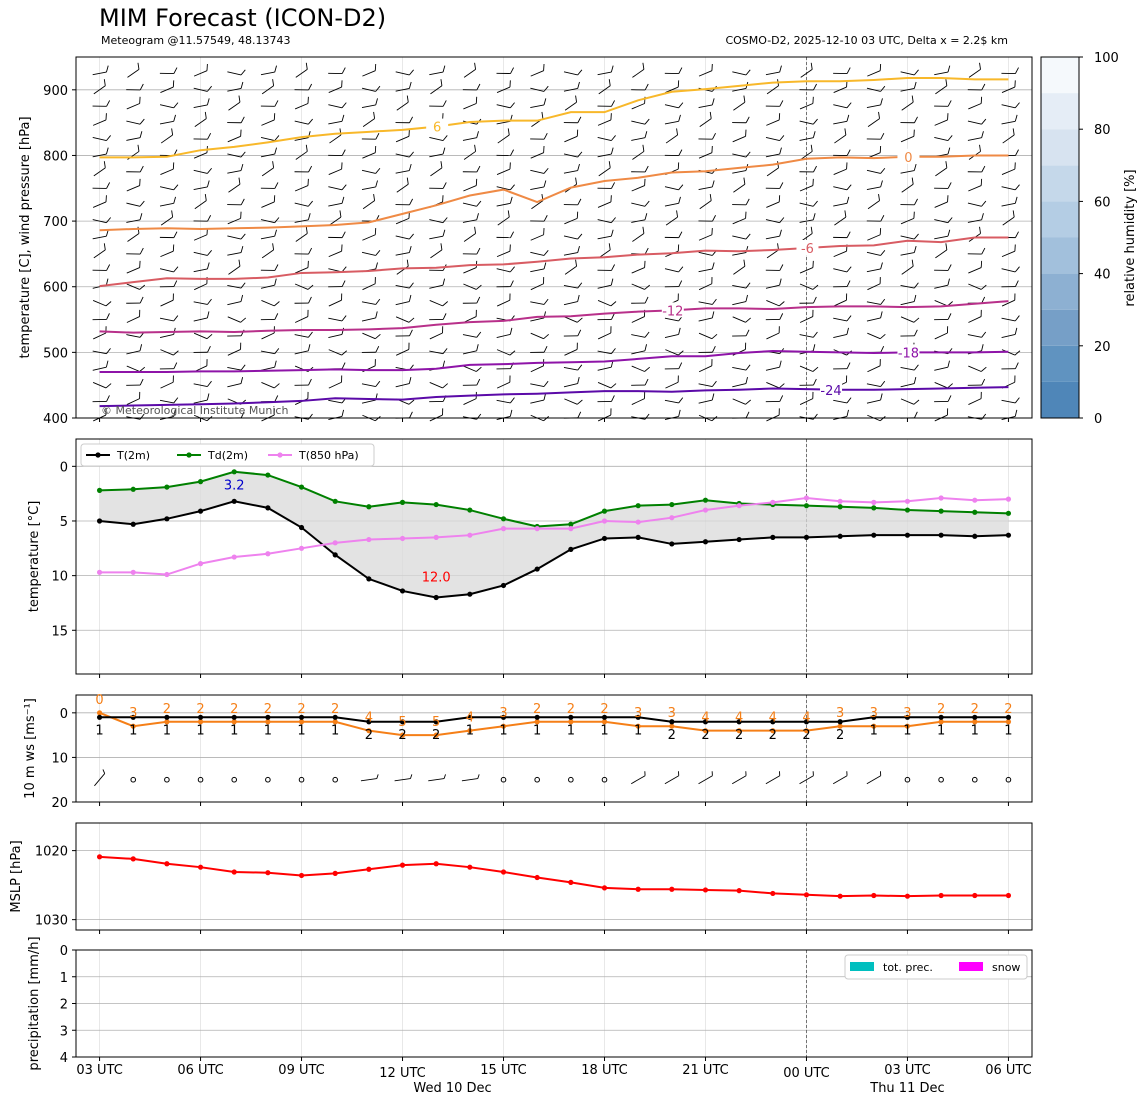  What do you see at coordinates (503, 779) in the screenshot?
I see `calm-wind-marker` at bounding box center [503, 779].